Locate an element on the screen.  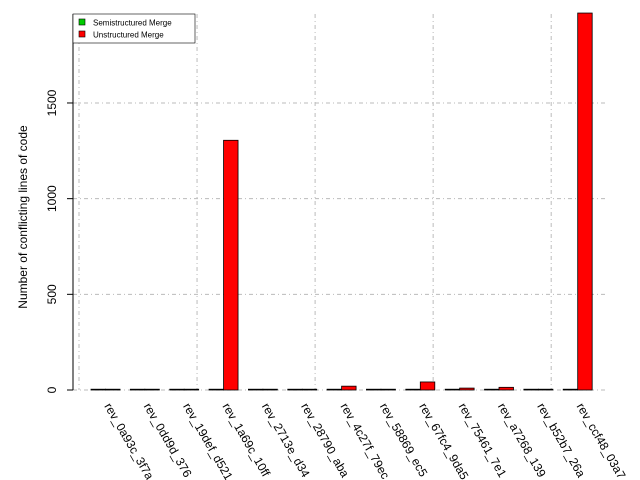
legend-label-unstructured: Unstructured Merge is located at coordinates (128, 35).